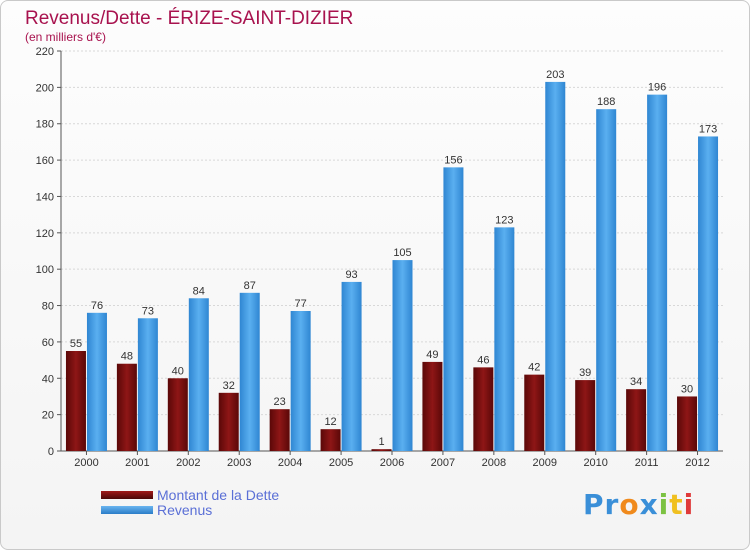  Describe the element at coordinates (45, 125) in the screenshot. I see `y-tick-label: 180` at that location.